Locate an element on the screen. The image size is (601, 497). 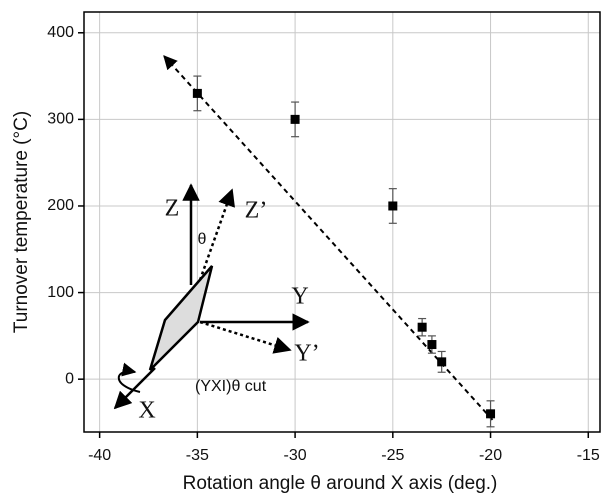
x-tick-label: -30 is located at coordinates (295, 455).